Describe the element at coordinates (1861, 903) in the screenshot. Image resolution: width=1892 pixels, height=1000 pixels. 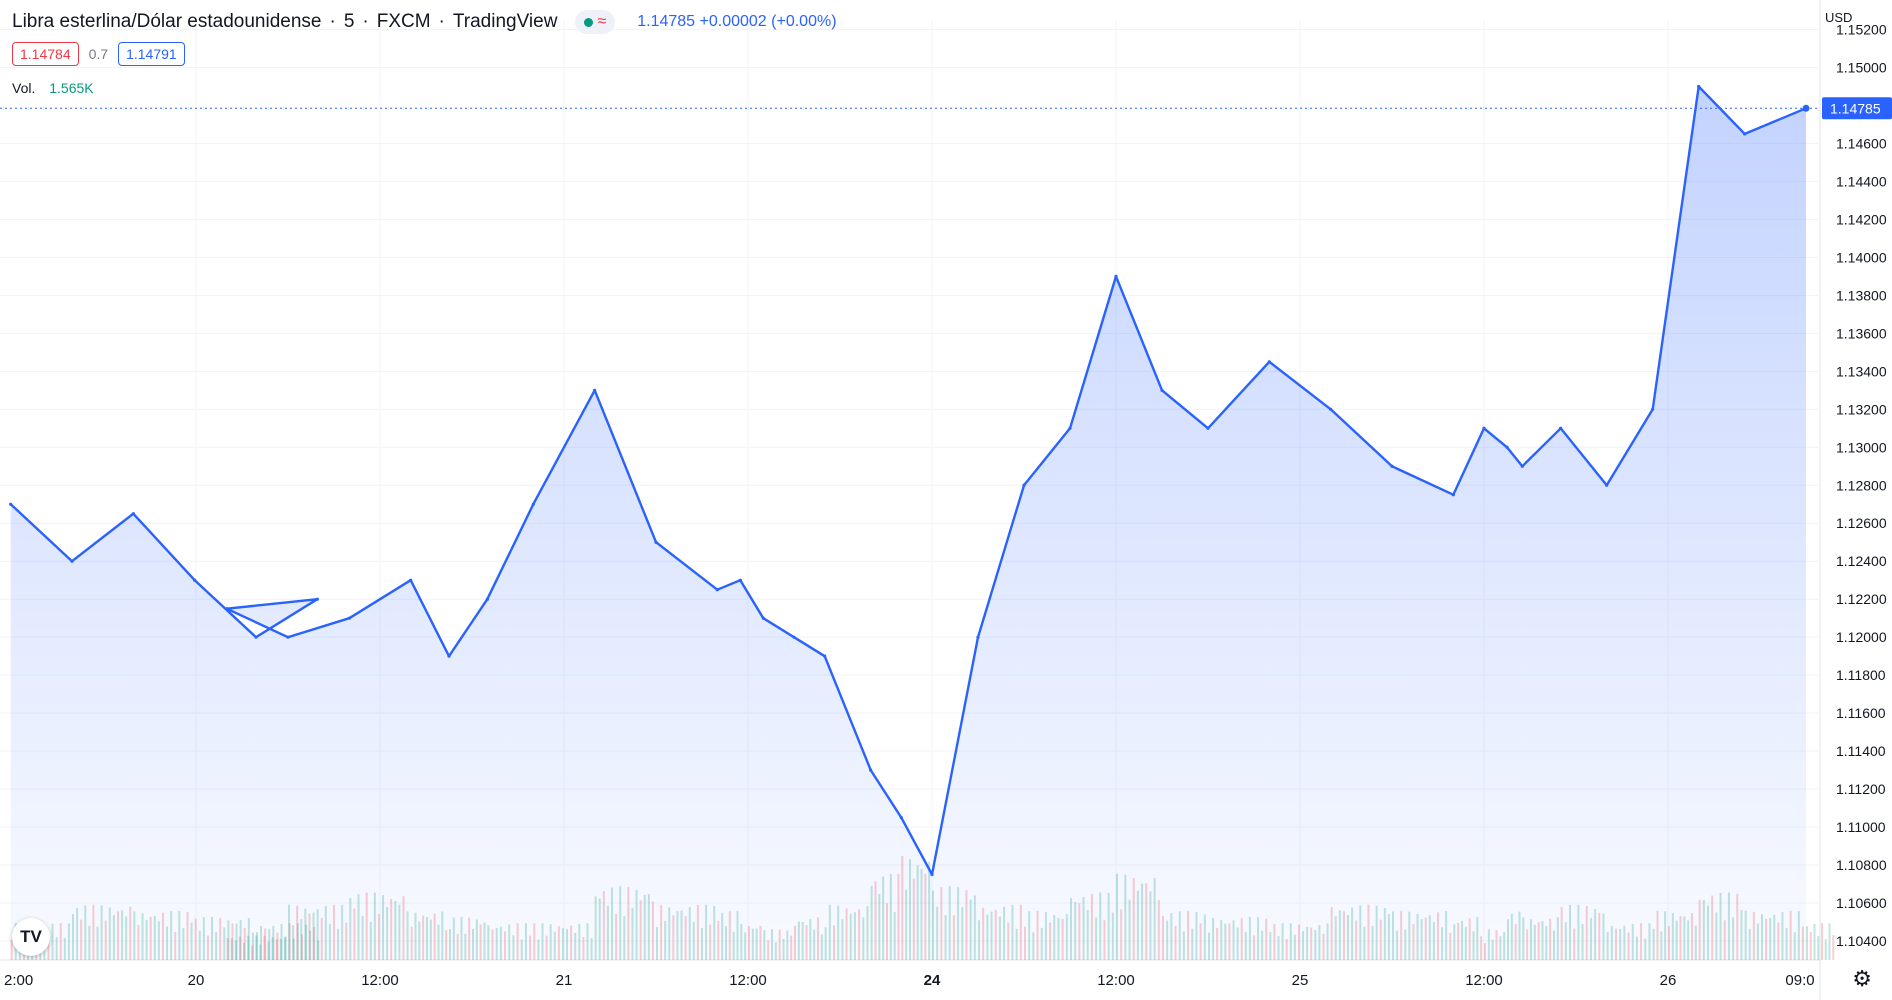
I see `y-tick-label: 1.10600` at that location.